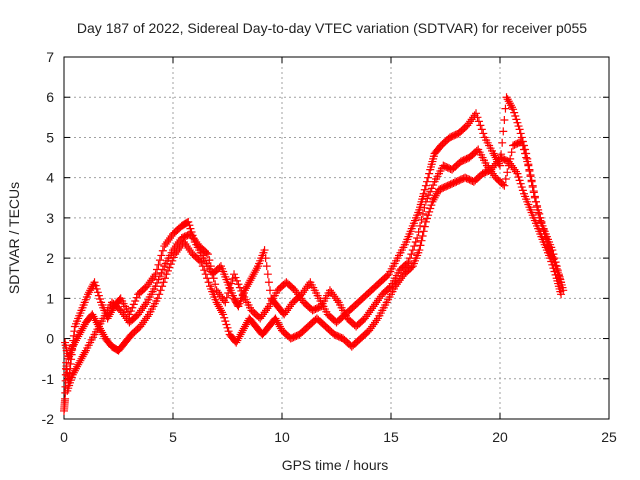  Describe the element at coordinates (50, 298) in the screenshot. I see `y-tick-label: 1` at that location.